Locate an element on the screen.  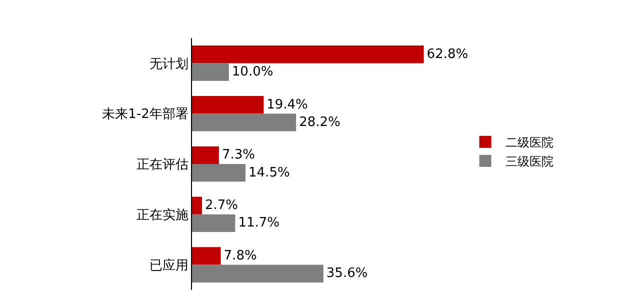
data-label: 7.8% is located at coordinates (240, 256).